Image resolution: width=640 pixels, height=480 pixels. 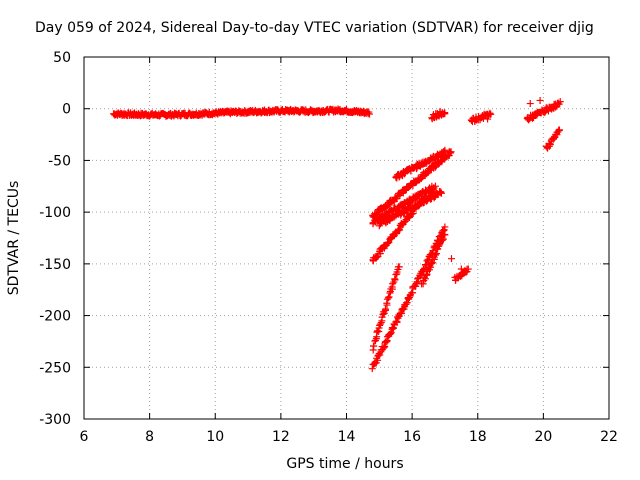 What do you see at coordinates (281, 437) in the screenshot?
I see `x-tick-label: 12` at bounding box center [281, 437].